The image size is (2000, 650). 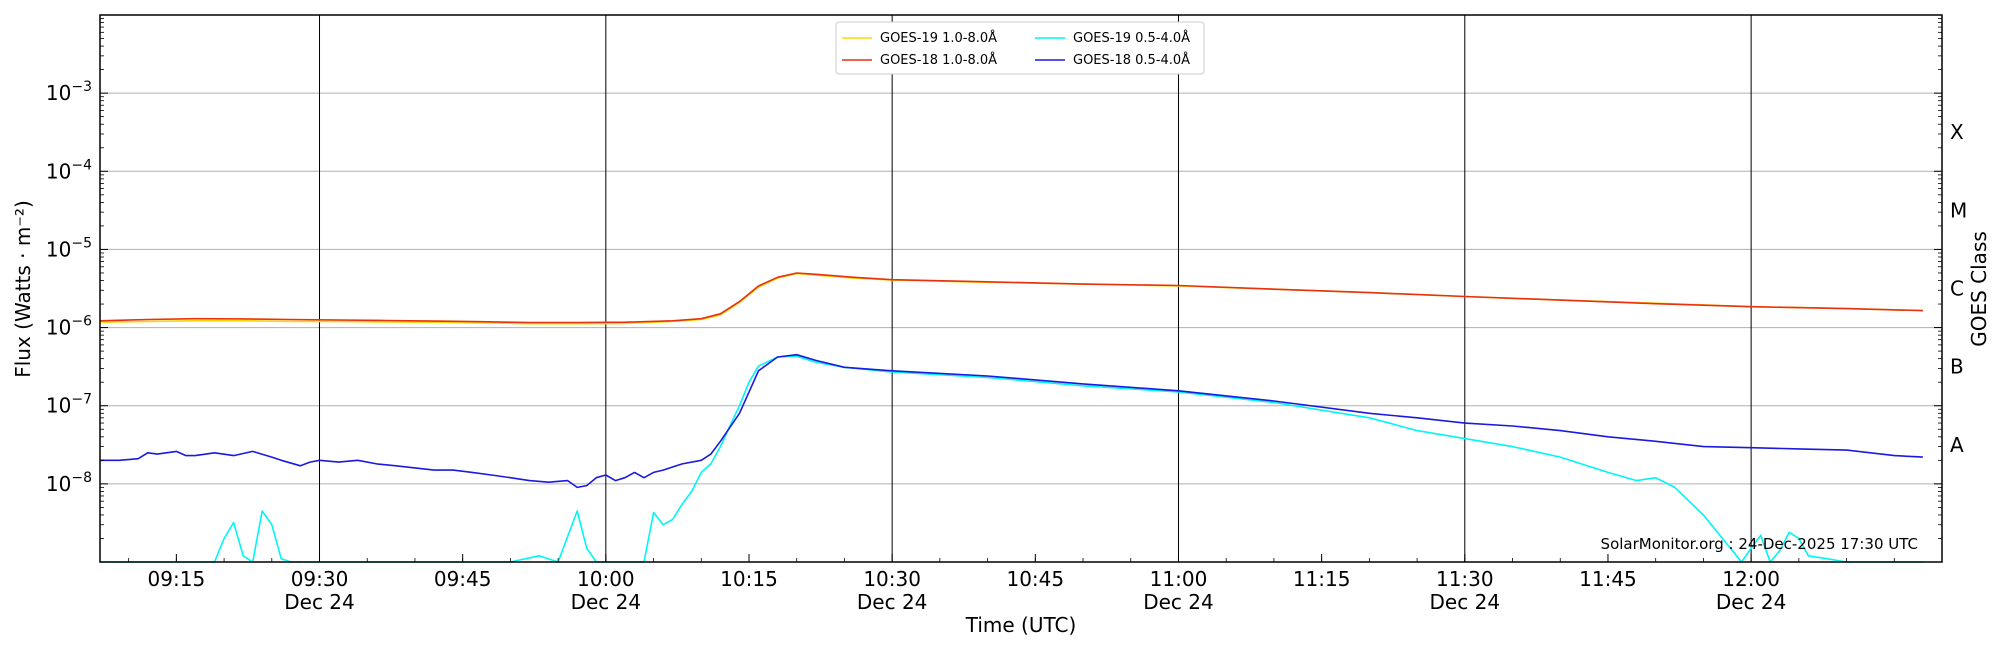 What do you see at coordinates (1131, 38) in the screenshot?
I see `legend-label-goes19-short: GOES-19 0.5-4.0Å` at bounding box center [1131, 38].